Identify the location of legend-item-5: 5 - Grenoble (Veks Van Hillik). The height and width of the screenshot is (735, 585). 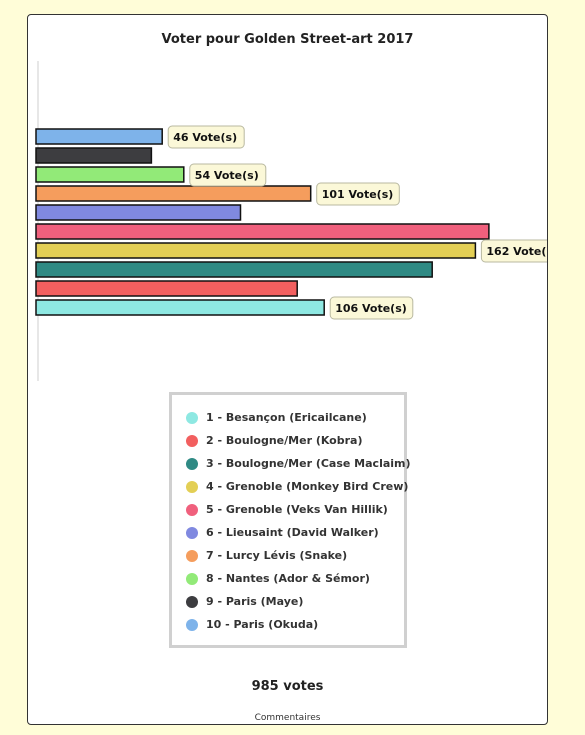
(295, 509).